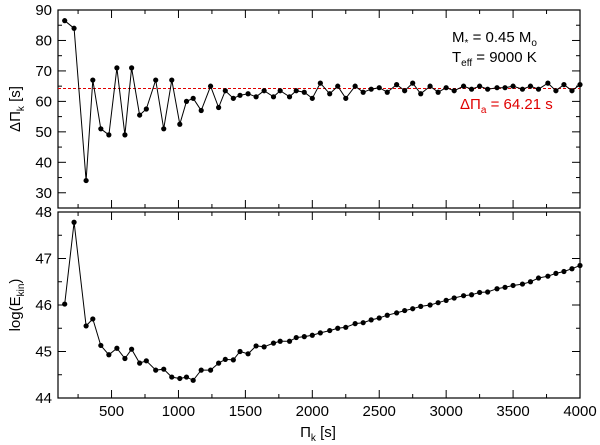  What do you see at coordinates (512, 411) in the screenshot?
I see `xtick-label: 3500` at bounding box center [512, 411].